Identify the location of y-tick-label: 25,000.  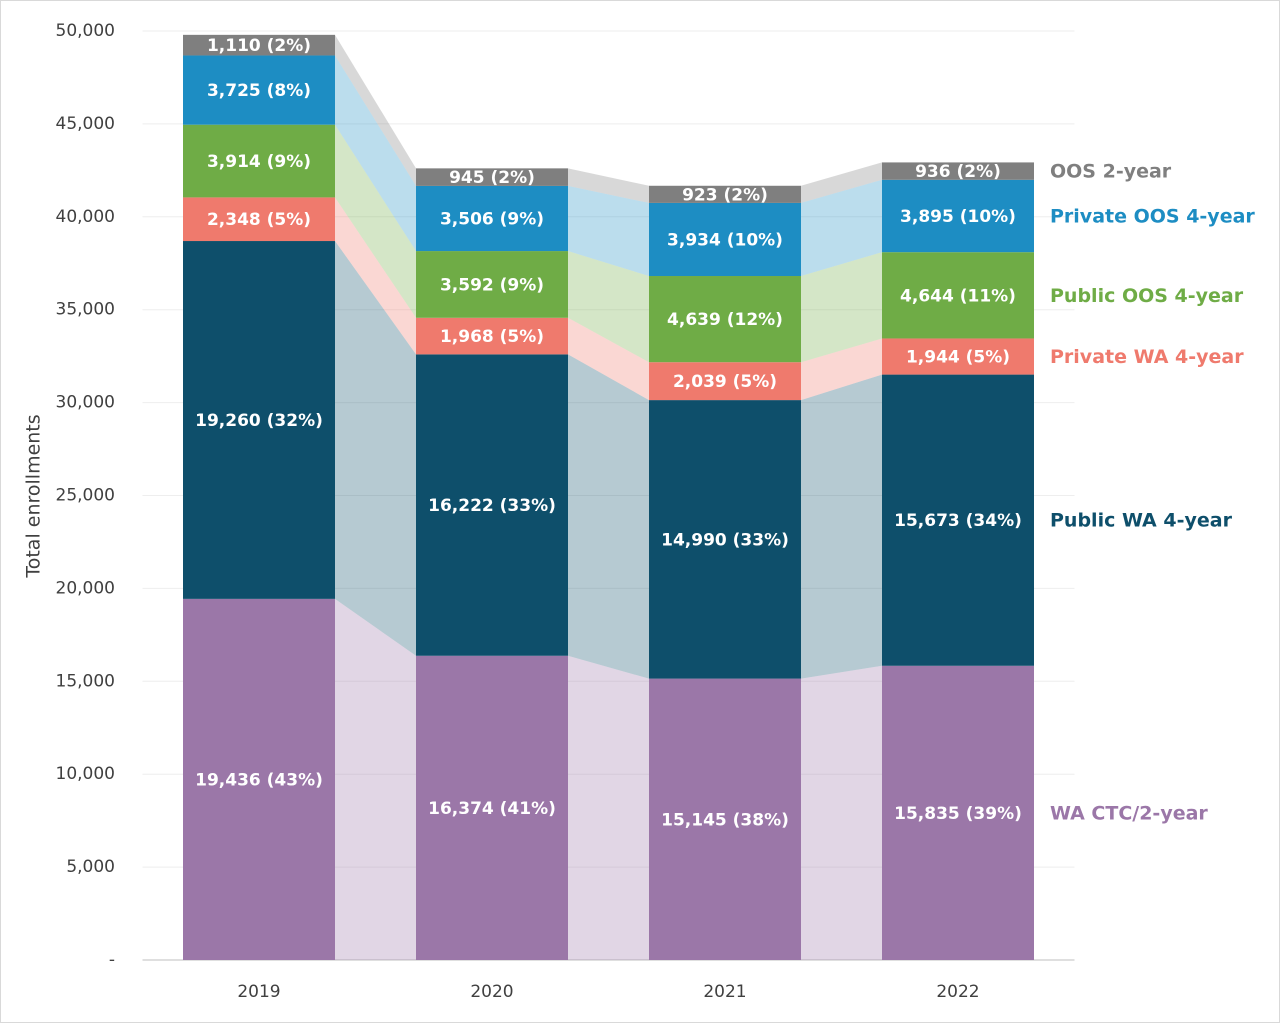
(85, 496).